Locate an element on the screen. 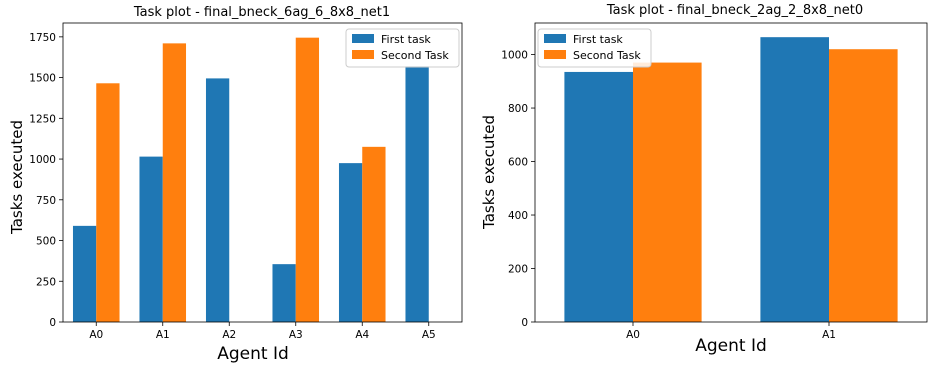  chart-left-title: Task plot - final_bneck_6ag_6_8x8_net1 is located at coordinates (261, 12).